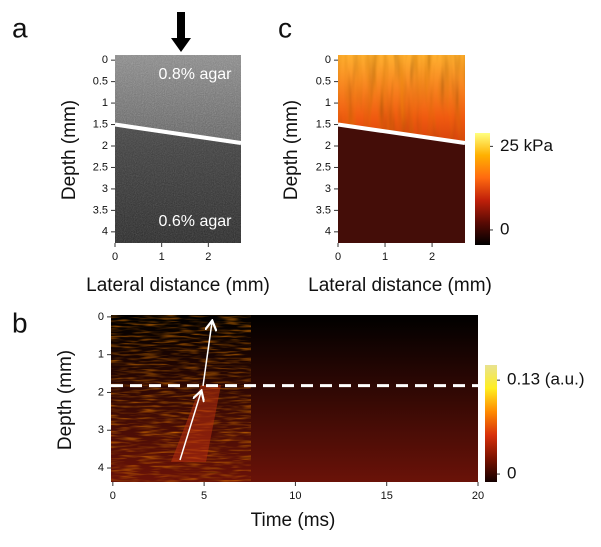  Describe the element at coordinates (293, 520) in the screenshot. I see `x-axis-label: Time (ms)` at that location.